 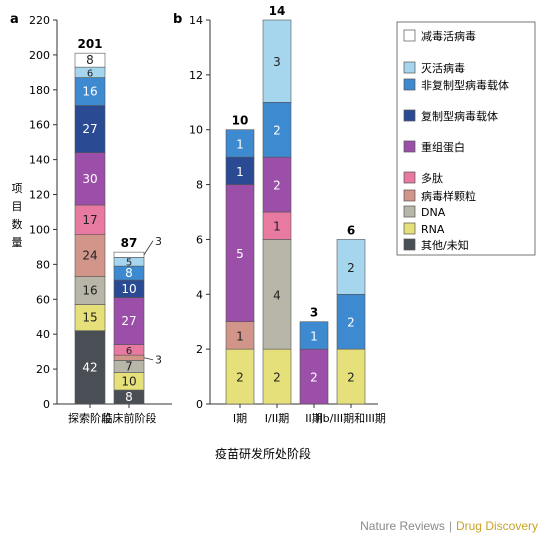 What do you see at coordinates (39, 90) in the screenshot?
I see `y-tick-label: 180` at bounding box center [39, 90].